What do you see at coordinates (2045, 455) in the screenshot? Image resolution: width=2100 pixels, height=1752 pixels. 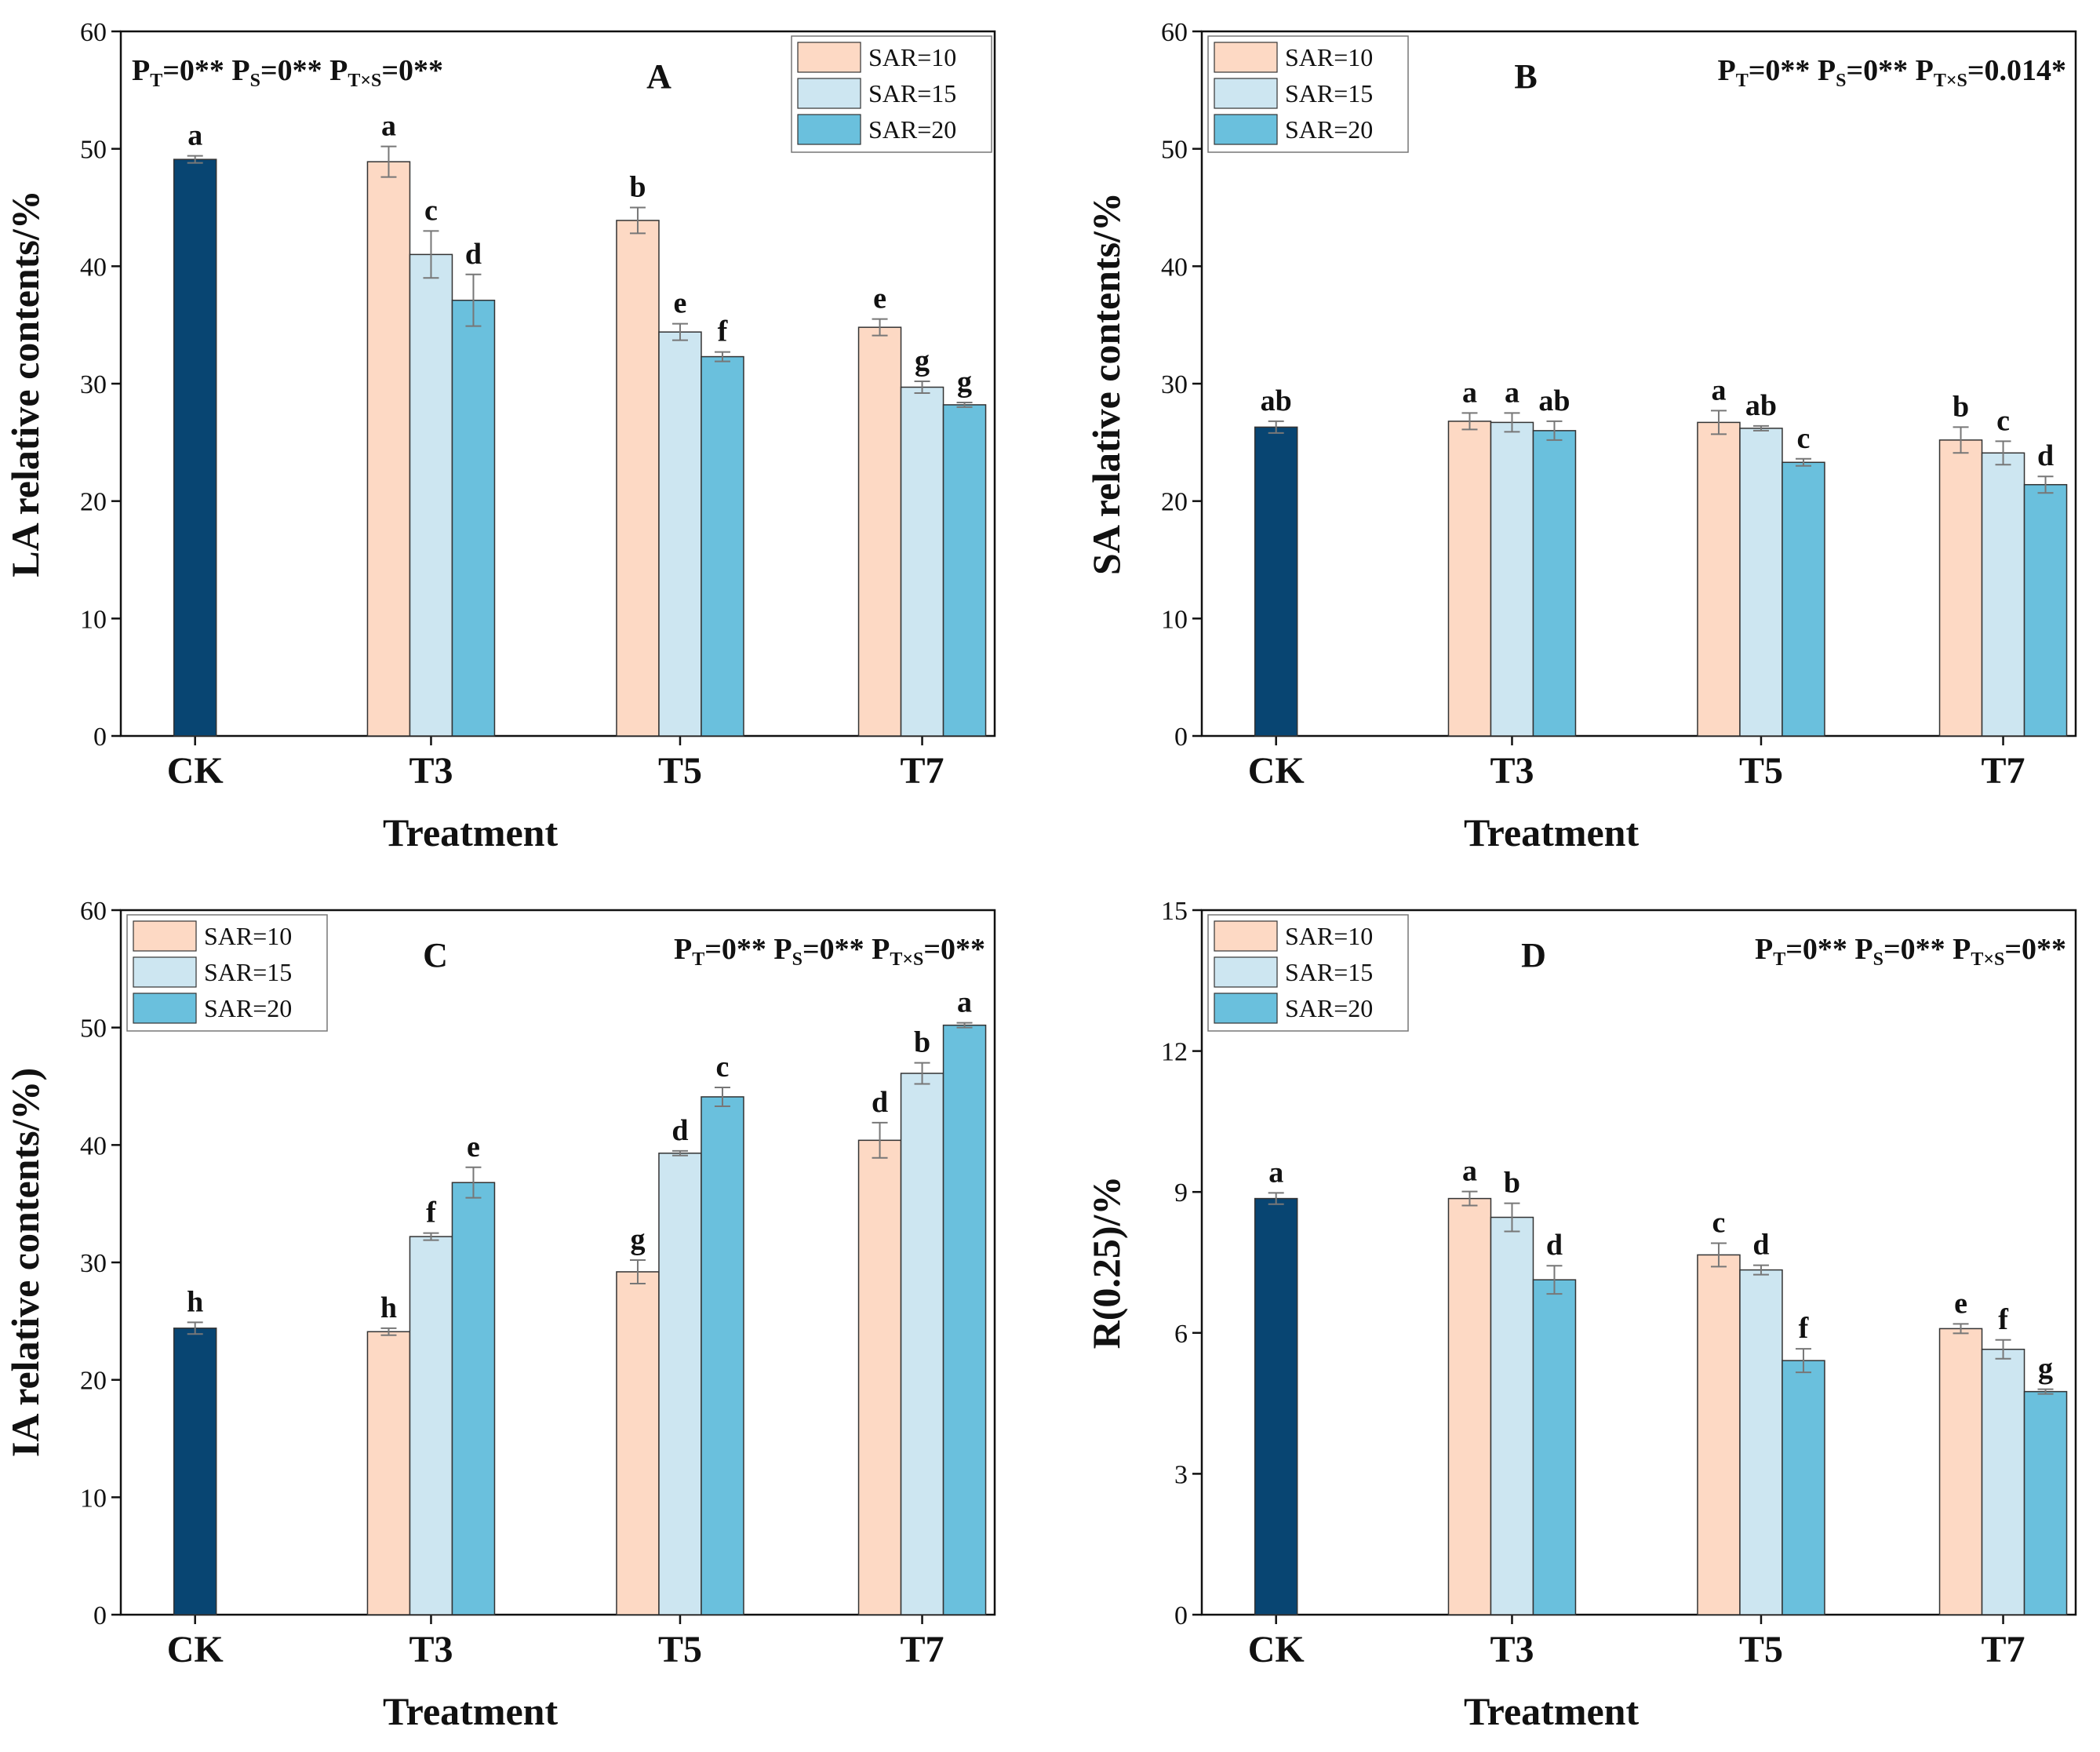 I see `significance-letter: d` at bounding box center [2045, 455].